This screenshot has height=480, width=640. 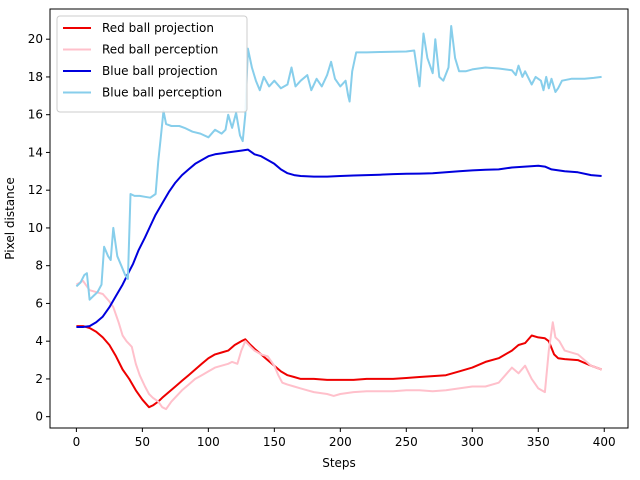 What do you see at coordinates (35, 190) in the screenshot?
I see `y-tick-label: 12` at bounding box center [35, 190].